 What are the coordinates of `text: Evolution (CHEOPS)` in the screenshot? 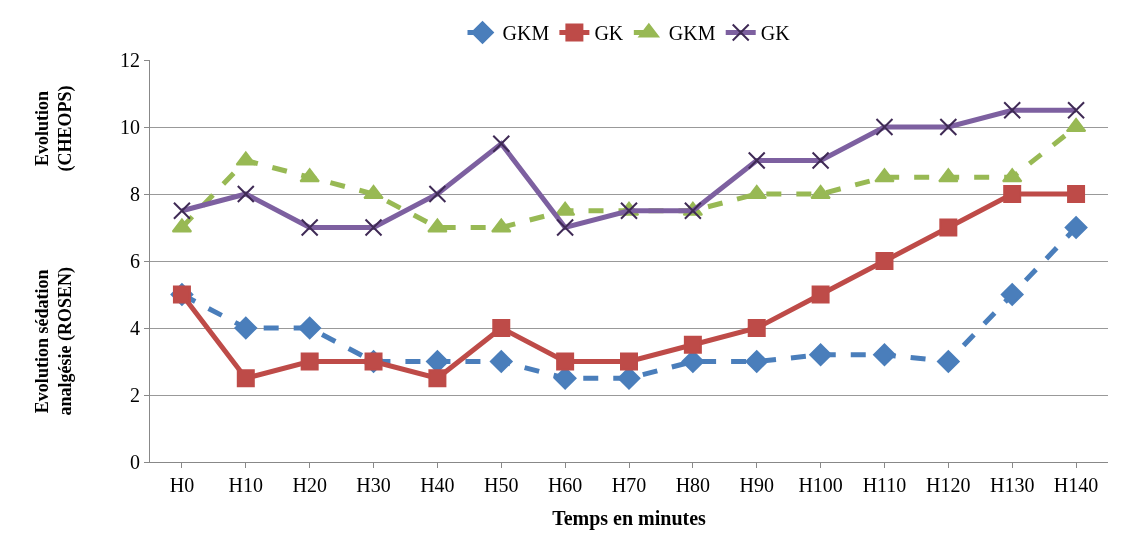 It's located at (54, 128).